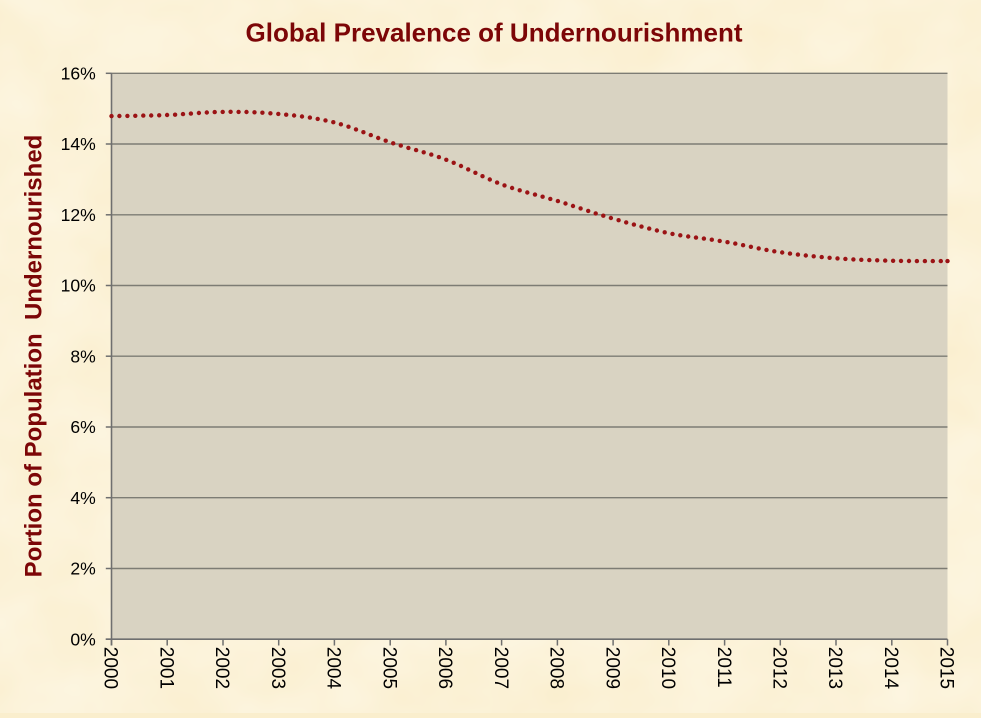  Describe the element at coordinates (890, 668) in the screenshot. I see `svg-text: 2014` at that location.